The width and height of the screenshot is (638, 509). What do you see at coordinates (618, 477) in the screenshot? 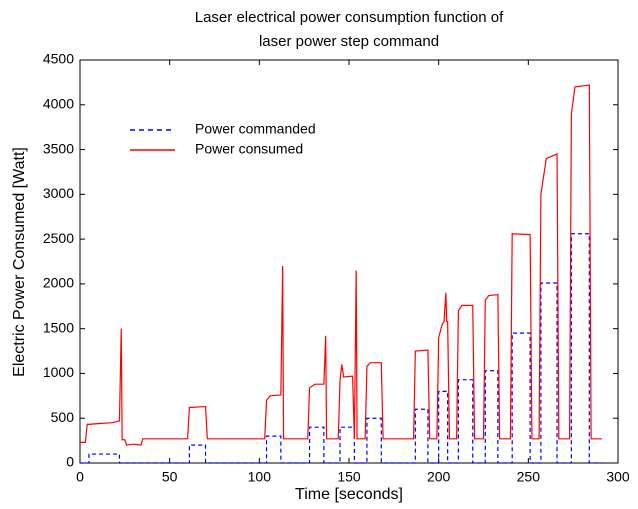
I see `x-tick-label: 300` at bounding box center [618, 477].